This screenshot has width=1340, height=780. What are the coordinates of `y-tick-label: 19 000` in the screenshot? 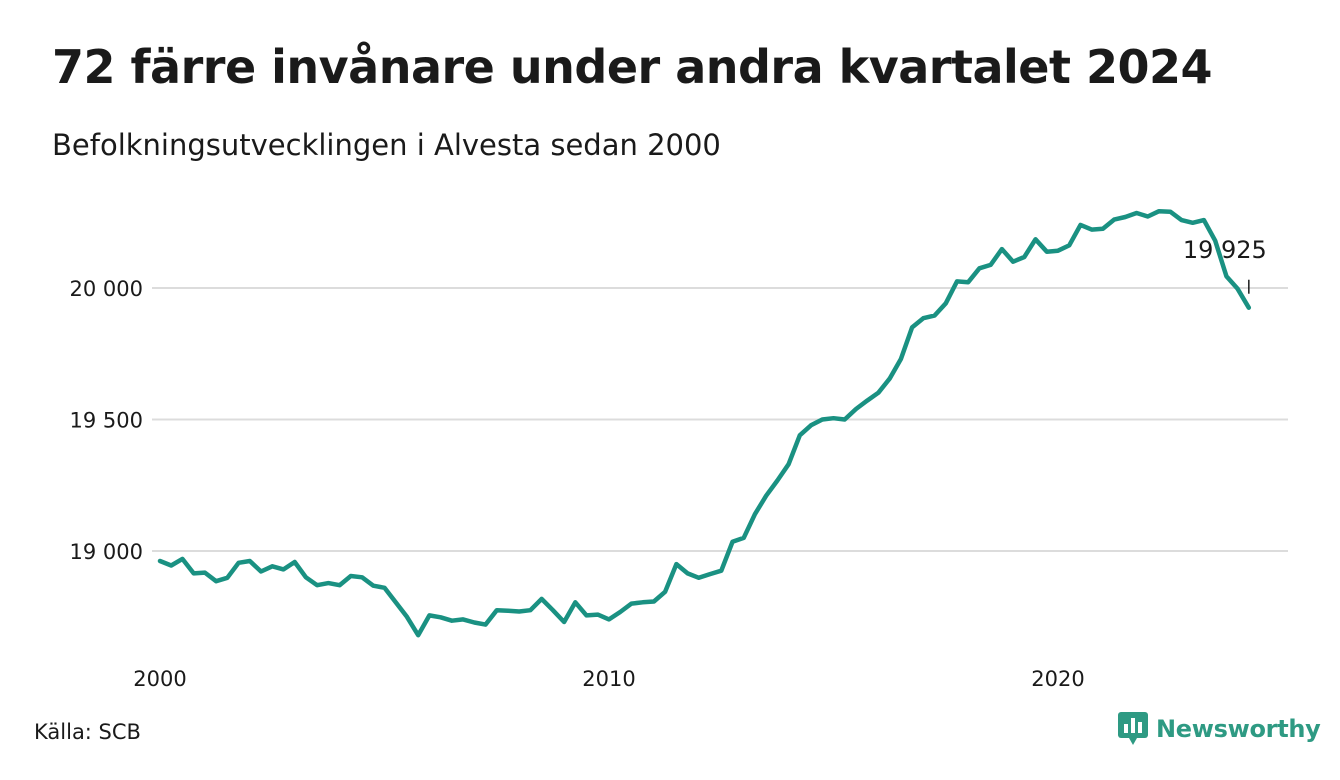 It's located at (106, 552).